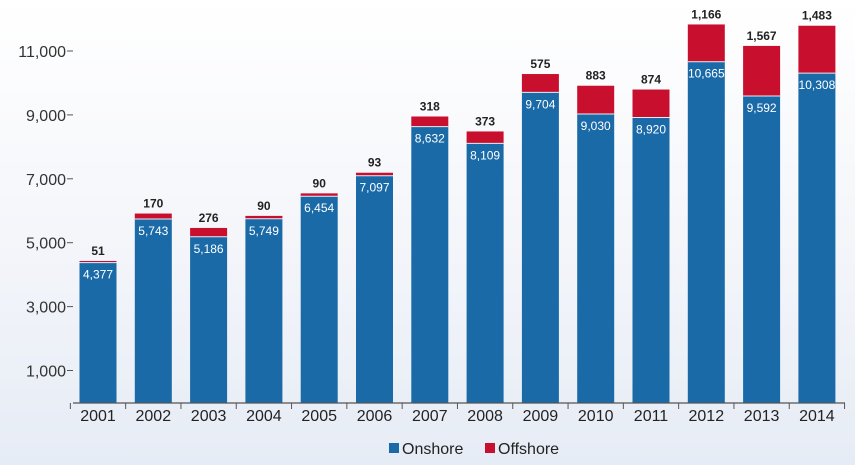 The width and height of the screenshot is (855, 465). I want to click on bar-onshore-2011, so click(651, 260).